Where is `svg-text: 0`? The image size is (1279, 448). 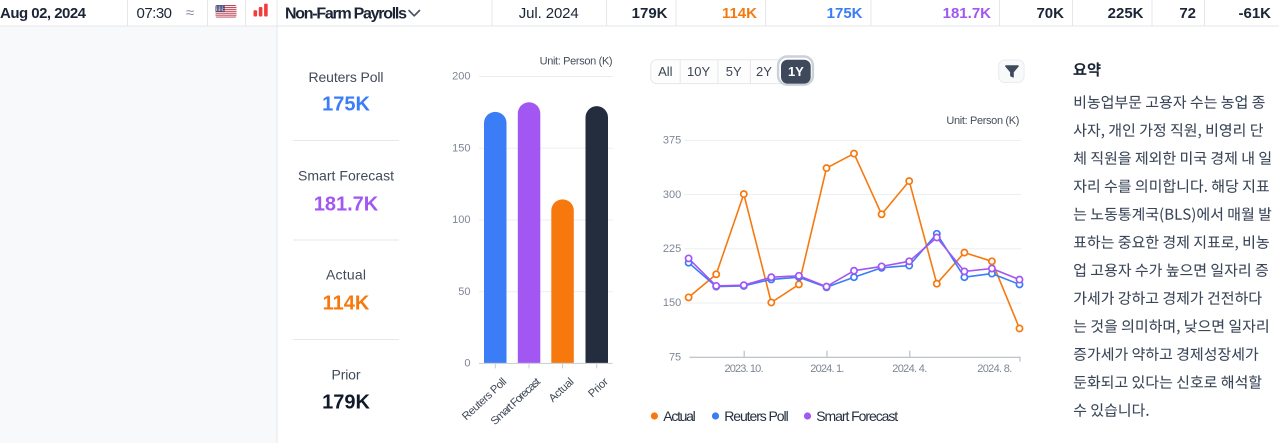
svg-text: 0 is located at coordinates (467, 364).